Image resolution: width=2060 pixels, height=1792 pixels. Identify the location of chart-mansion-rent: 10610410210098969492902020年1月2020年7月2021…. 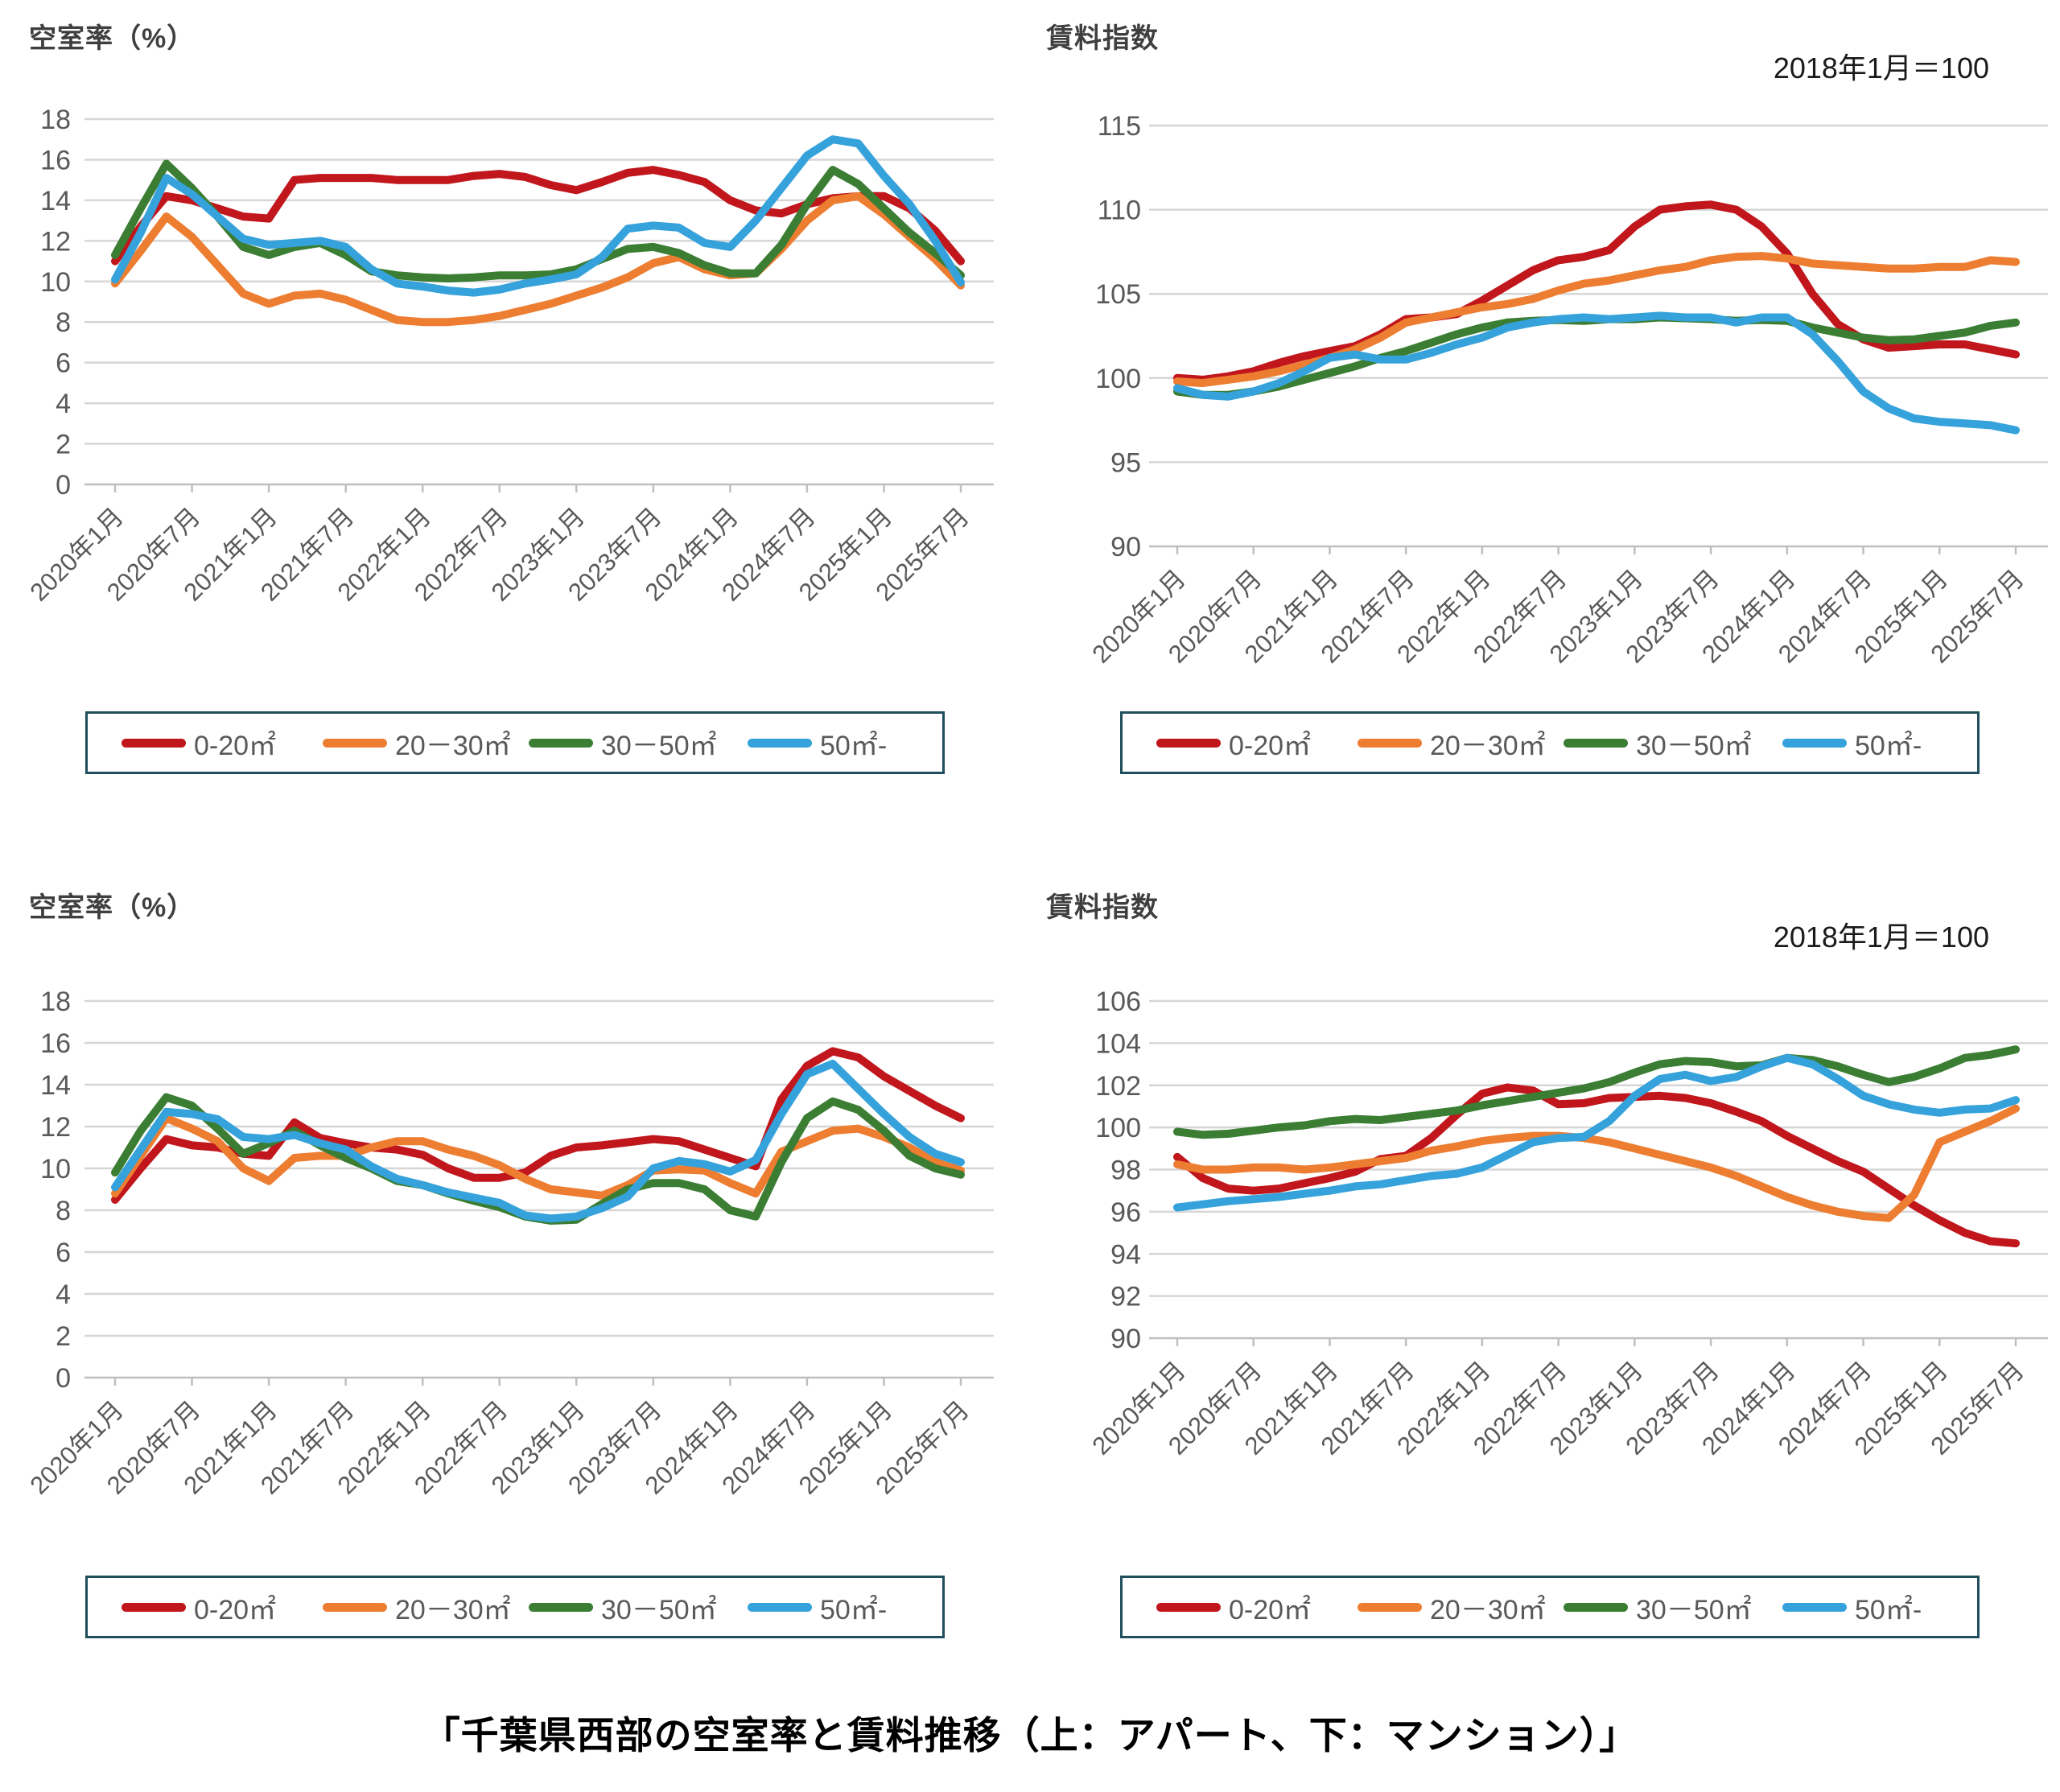
(1567, 1223).